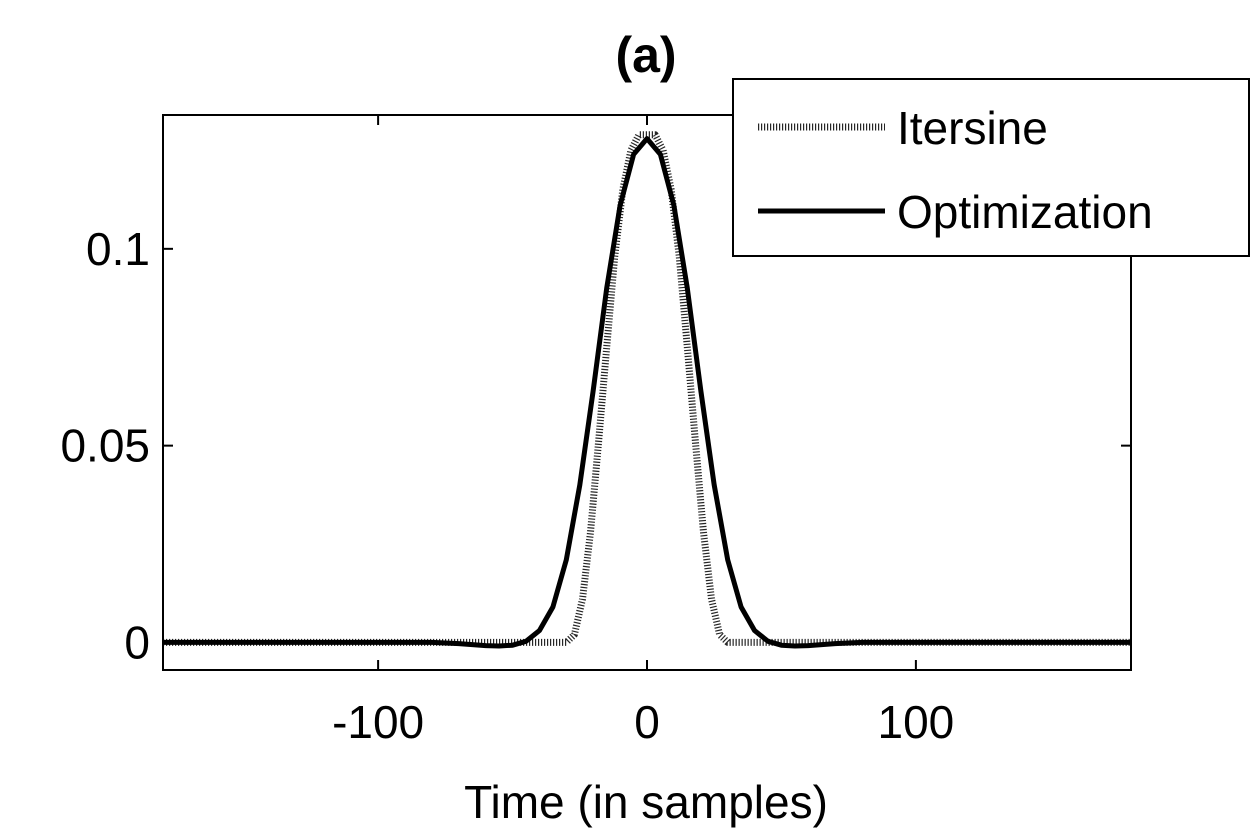  Describe the element at coordinates (972, 128) in the screenshot. I see `legend-label-itersine: Itersine` at that location.